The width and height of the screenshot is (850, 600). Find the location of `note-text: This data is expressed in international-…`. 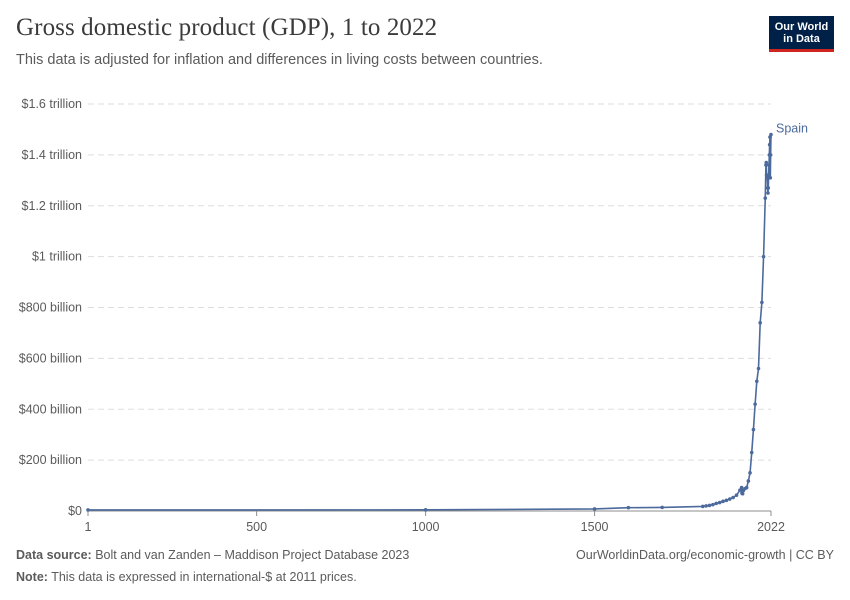

note-text: This data is expressed in international-… is located at coordinates (204, 577).